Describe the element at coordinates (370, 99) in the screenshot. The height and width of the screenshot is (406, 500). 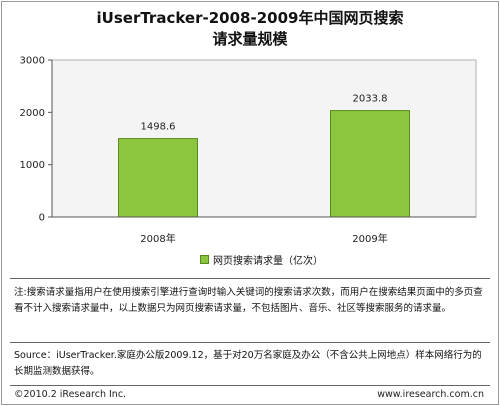
I see `bar-value-label: 2033.8` at that location.